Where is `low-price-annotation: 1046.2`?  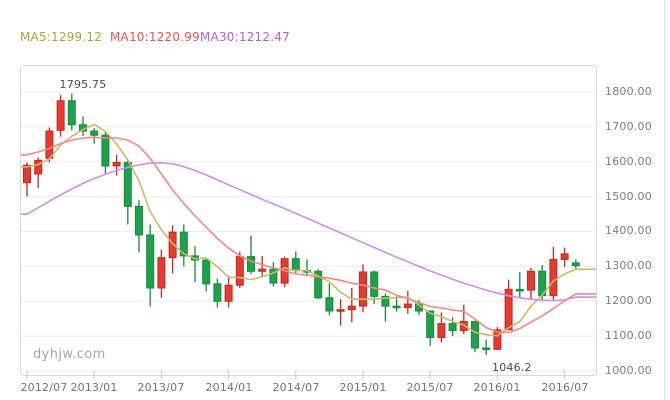 low-price-annotation: 1046.2 is located at coordinates (512, 367).